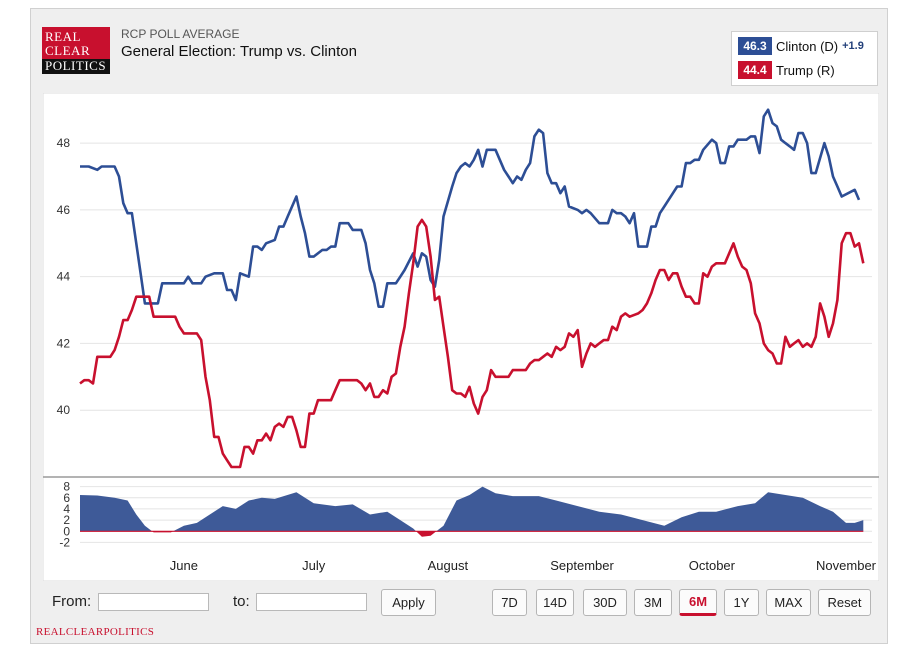 Image resolution: width=901 pixels, height=657 pixels. Describe the element at coordinates (180, 34) in the screenshot. I see `poll-label: RCP POLL AVERAGE` at that location.